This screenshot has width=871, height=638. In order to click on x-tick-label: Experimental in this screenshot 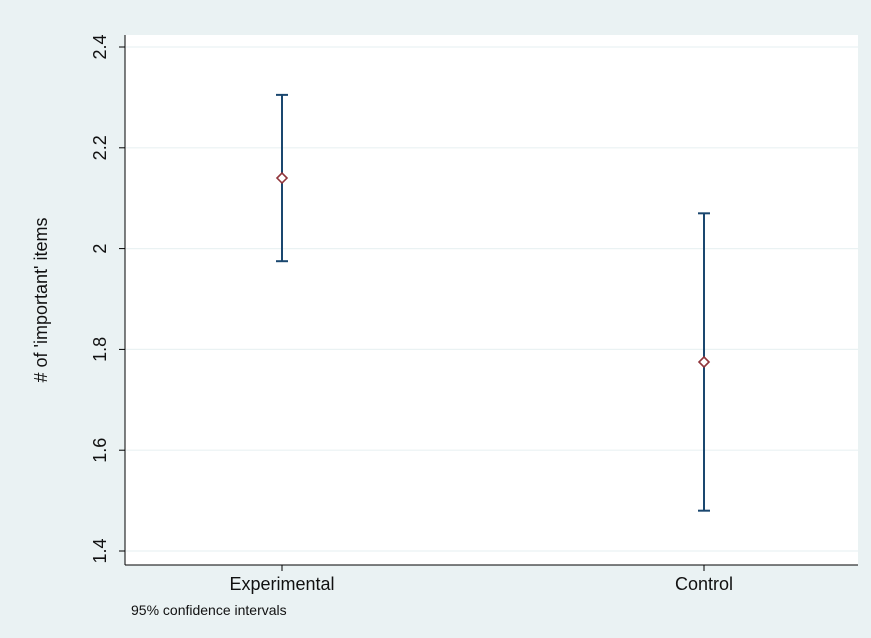, I will do `click(281, 584)`.